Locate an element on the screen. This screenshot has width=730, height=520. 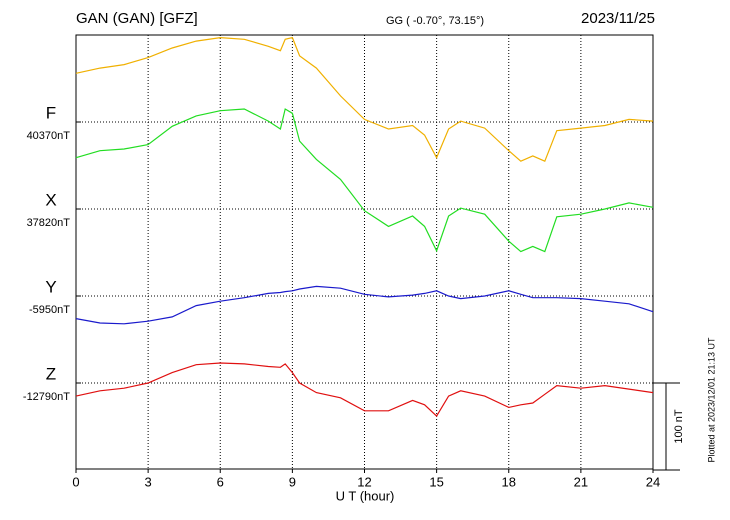
x-tick-label: 6 is located at coordinates (220, 481).